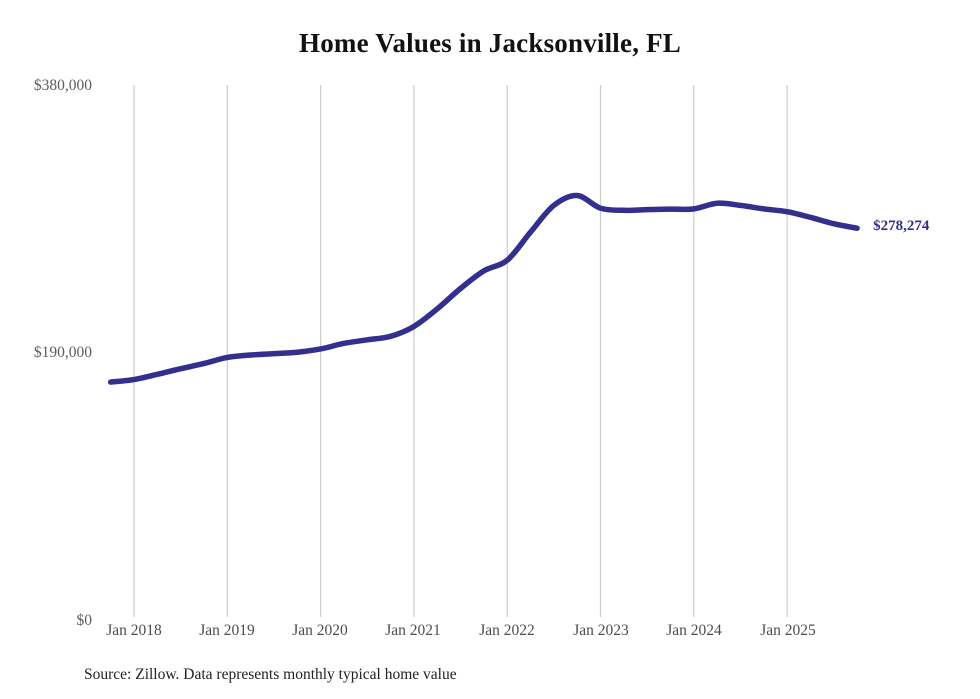 Image resolution: width=980 pixels, height=699 pixels. I want to click on x-axis-tick-label-jan-2024: Jan 2024, so click(694, 630).